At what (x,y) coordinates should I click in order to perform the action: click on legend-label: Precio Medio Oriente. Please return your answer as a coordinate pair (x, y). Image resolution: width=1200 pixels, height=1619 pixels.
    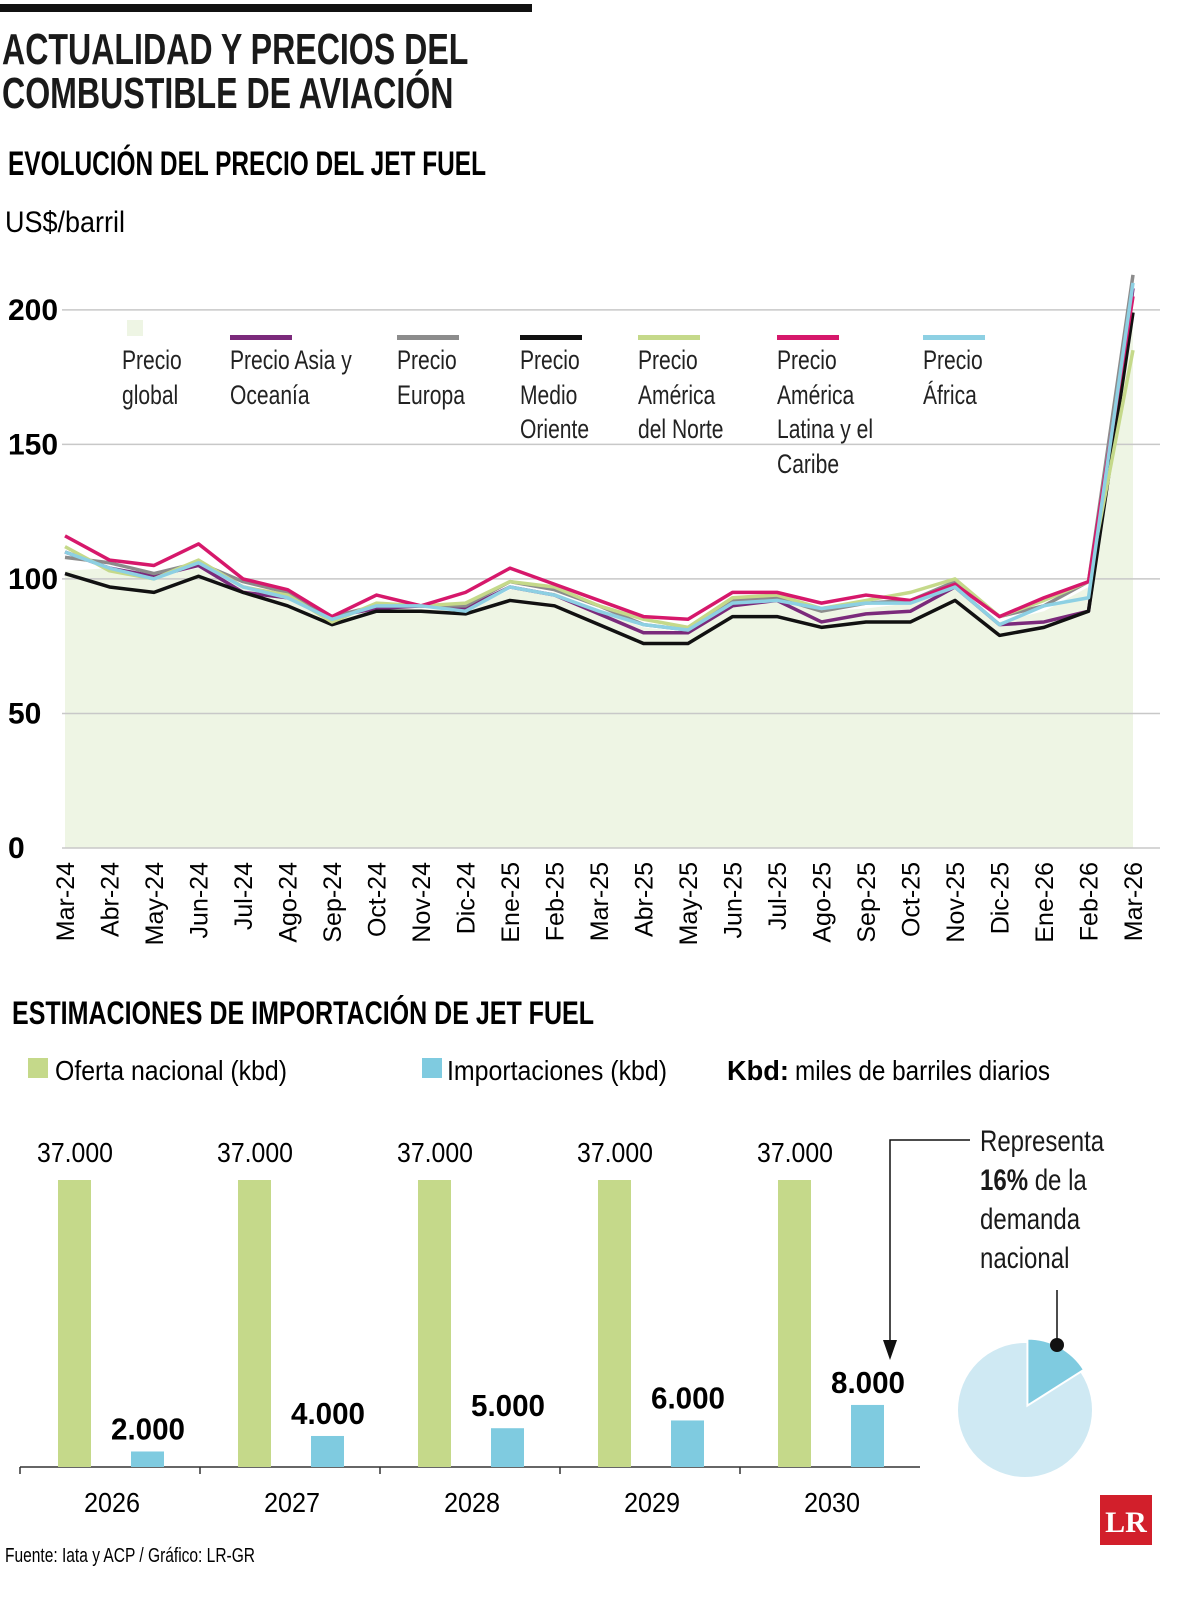
    Looking at the image, I should click on (555, 394).